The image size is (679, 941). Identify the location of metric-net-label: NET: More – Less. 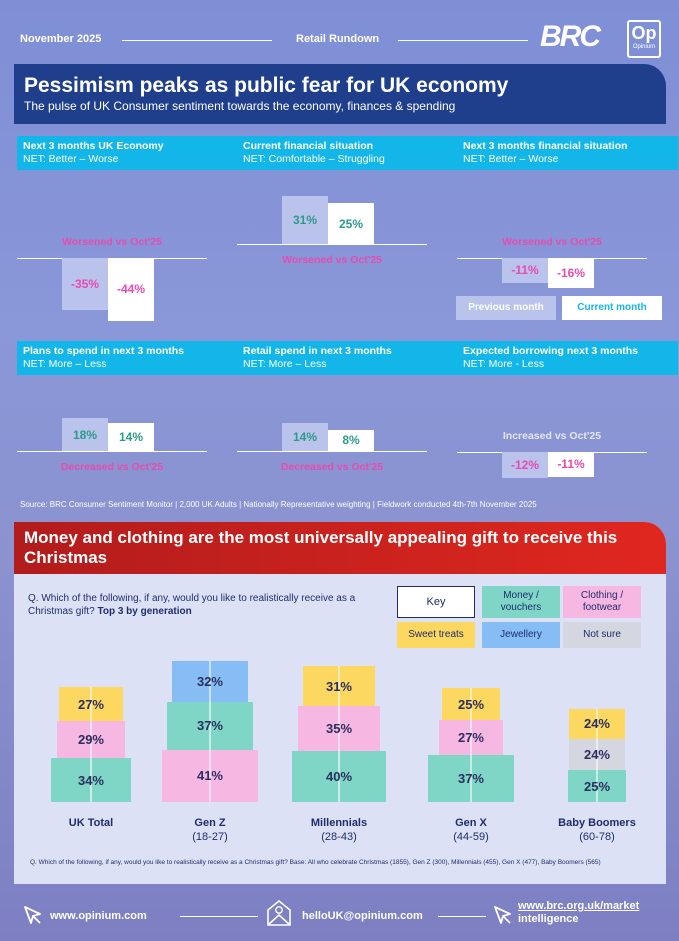
(65, 364).